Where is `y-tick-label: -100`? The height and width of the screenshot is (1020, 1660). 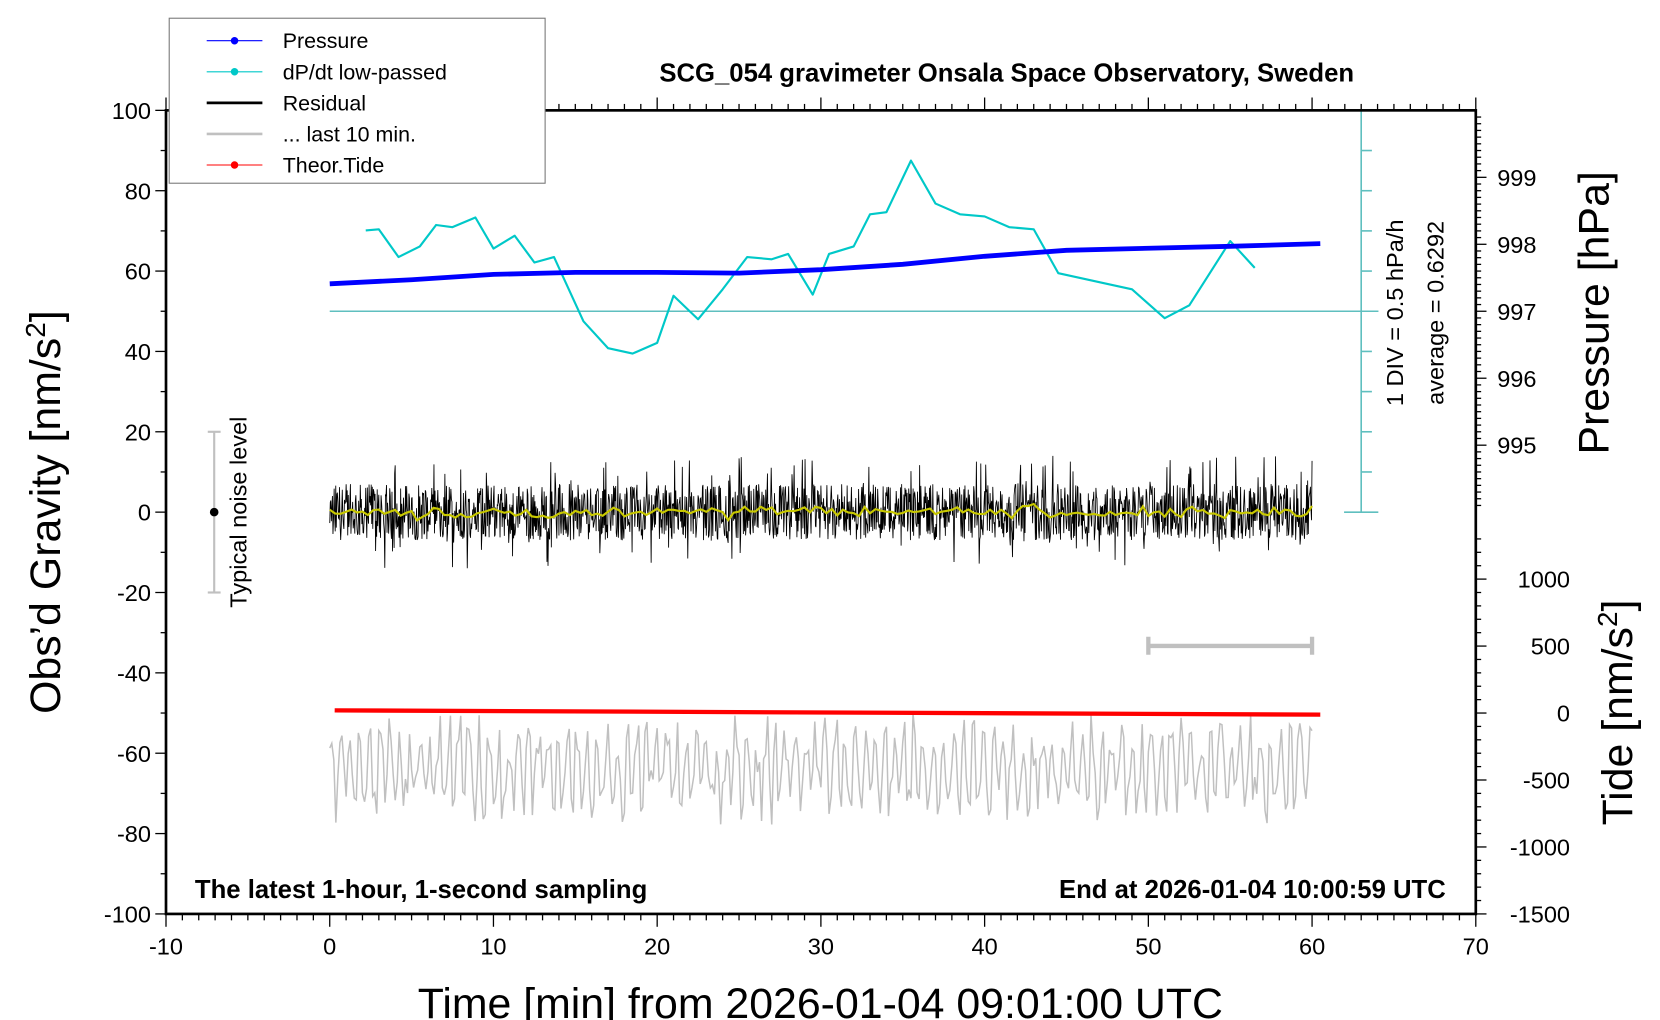
y-tick-label: -100 is located at coordinates (127, 914).